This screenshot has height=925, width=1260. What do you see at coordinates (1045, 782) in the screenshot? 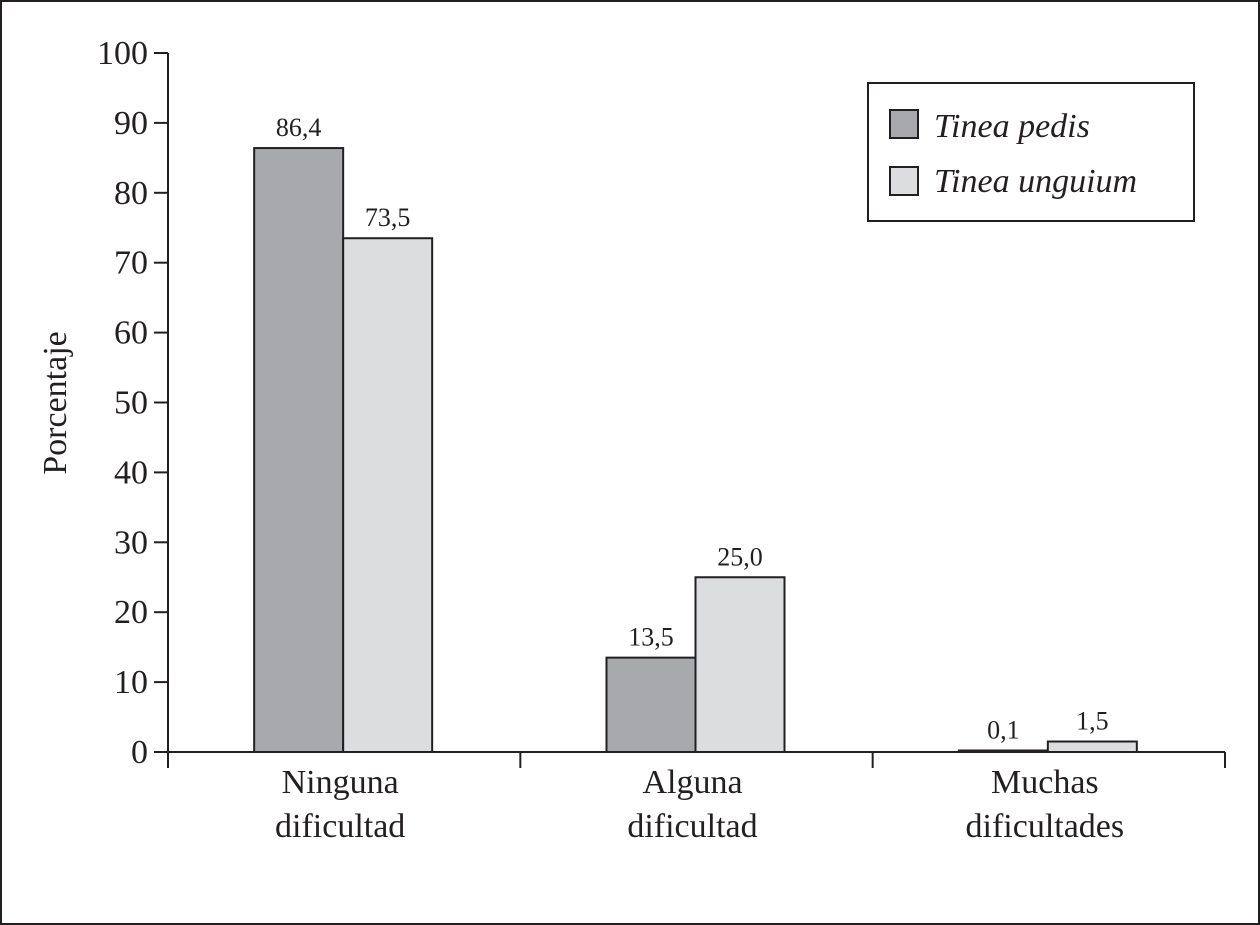
I see `x-category-label: Muchas` at bounding box center [1045, 782].